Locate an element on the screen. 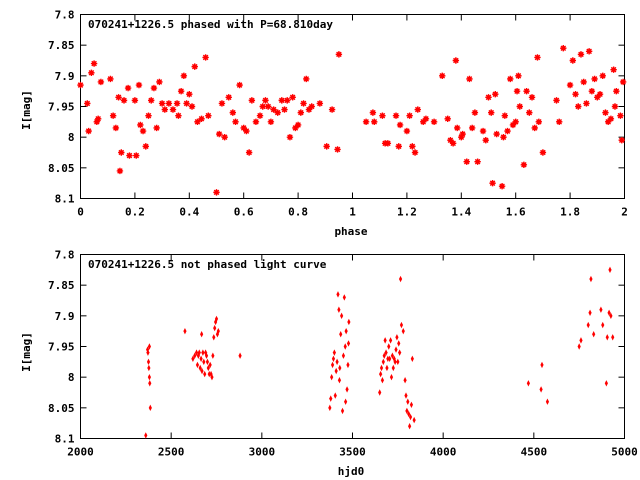 Image resolution: width=640 pixels, height=480 pixels. y-axis-label: I[mag] is located at coordinates (26, 352).